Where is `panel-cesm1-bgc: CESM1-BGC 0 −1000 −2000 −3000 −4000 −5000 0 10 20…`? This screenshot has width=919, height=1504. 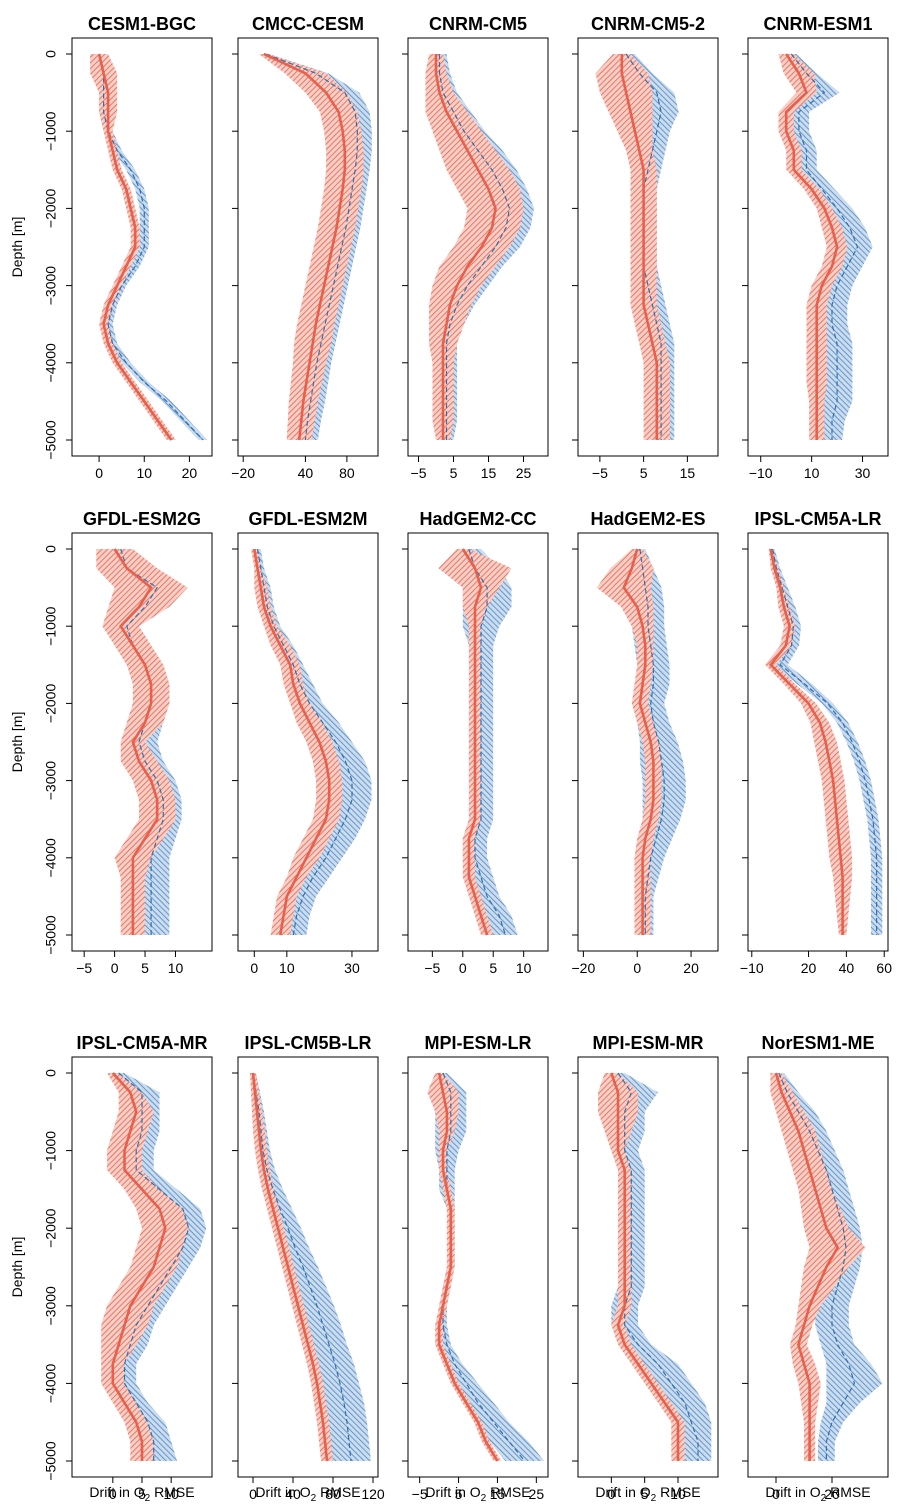
panel-cesm1-bgc: CESM1-BGC 0 −1000 −2000 −3000 −4000 −5000 0 10 20… is located at coordinates (111, 247).